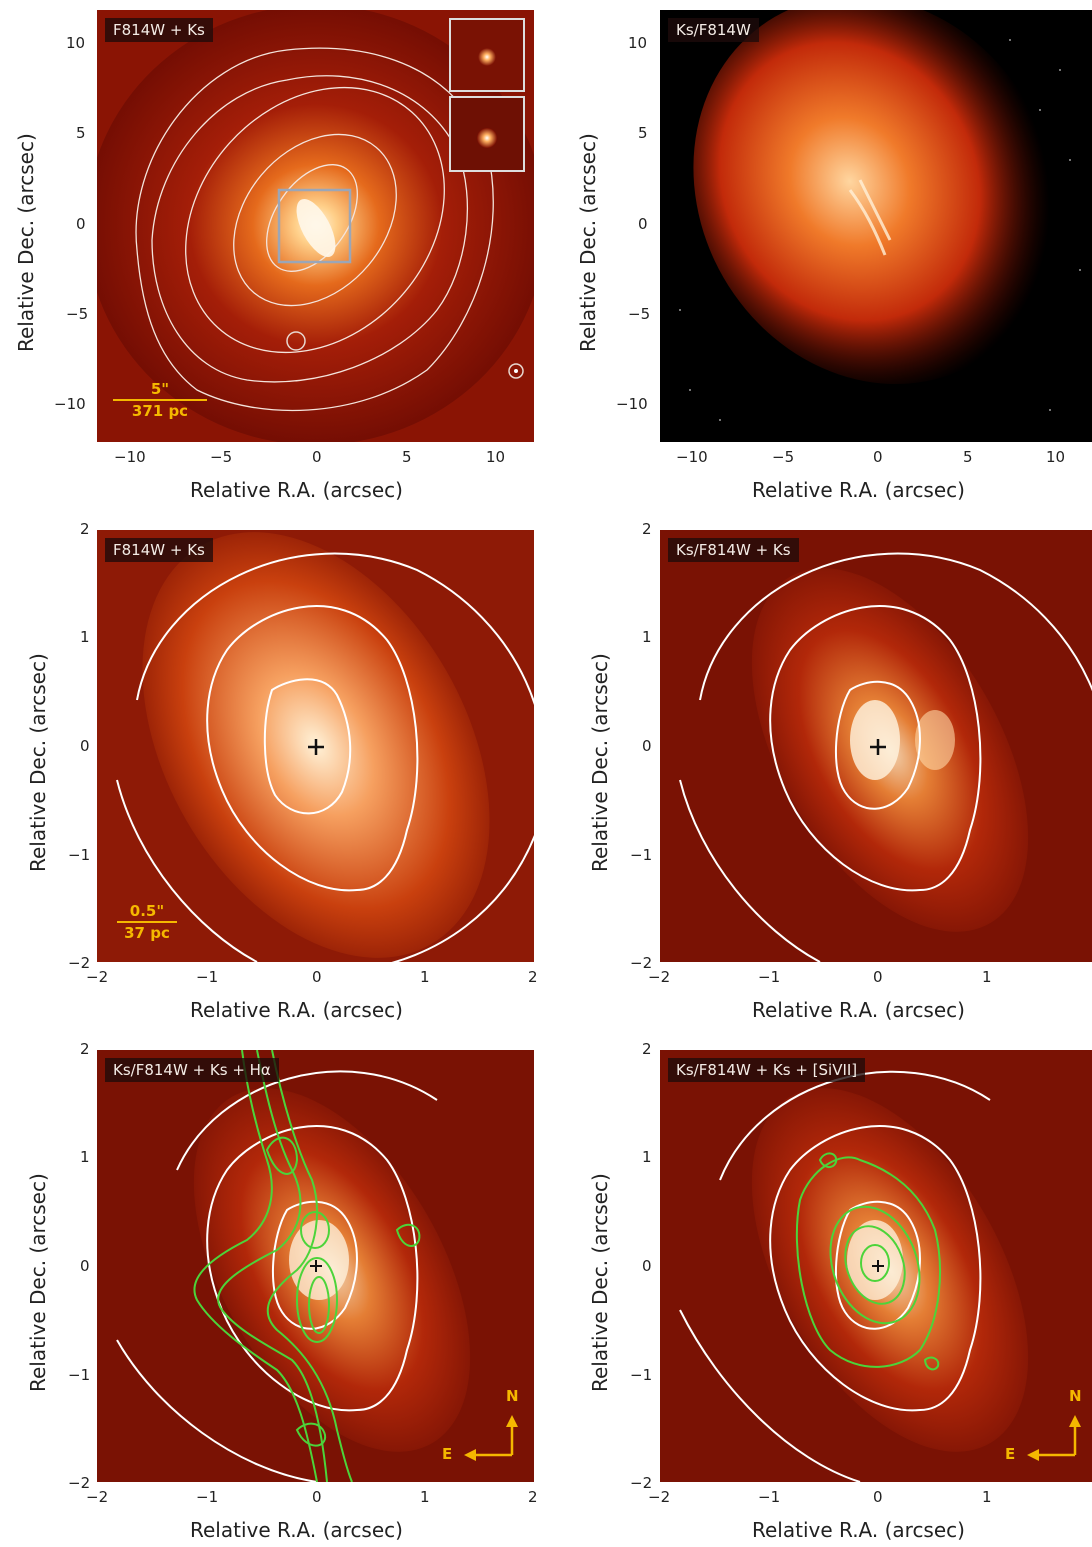 Image resolution: width=1092 pixels, height=1547 pixels. I want to click on image-frame: Ks/F814W + Ks + Hα N E, so click(315, 1266).